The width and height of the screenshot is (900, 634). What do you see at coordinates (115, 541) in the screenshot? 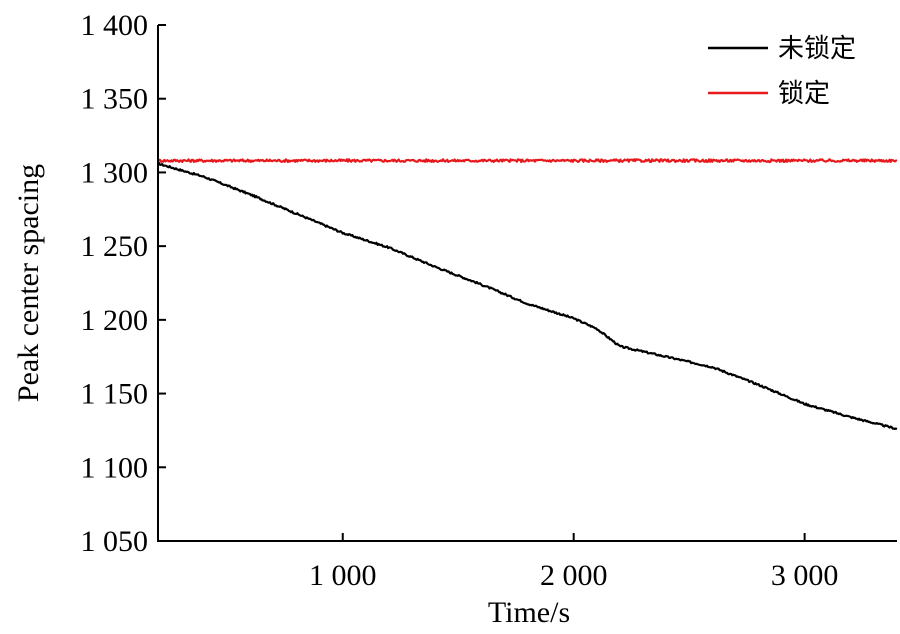
I see `y-tick-label: 1 050` at bounding box center [115, 541].